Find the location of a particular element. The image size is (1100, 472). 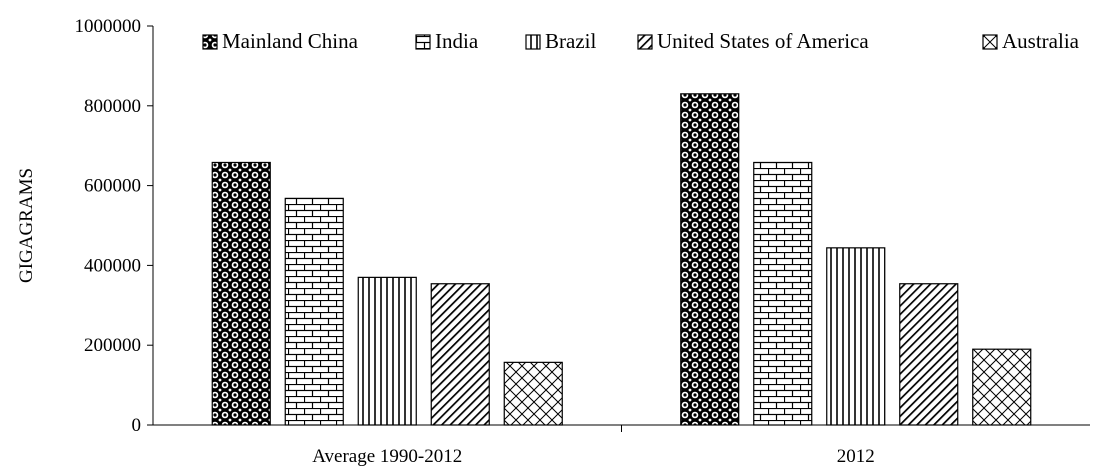

legend-label: India is located at coordinates (457, 41).